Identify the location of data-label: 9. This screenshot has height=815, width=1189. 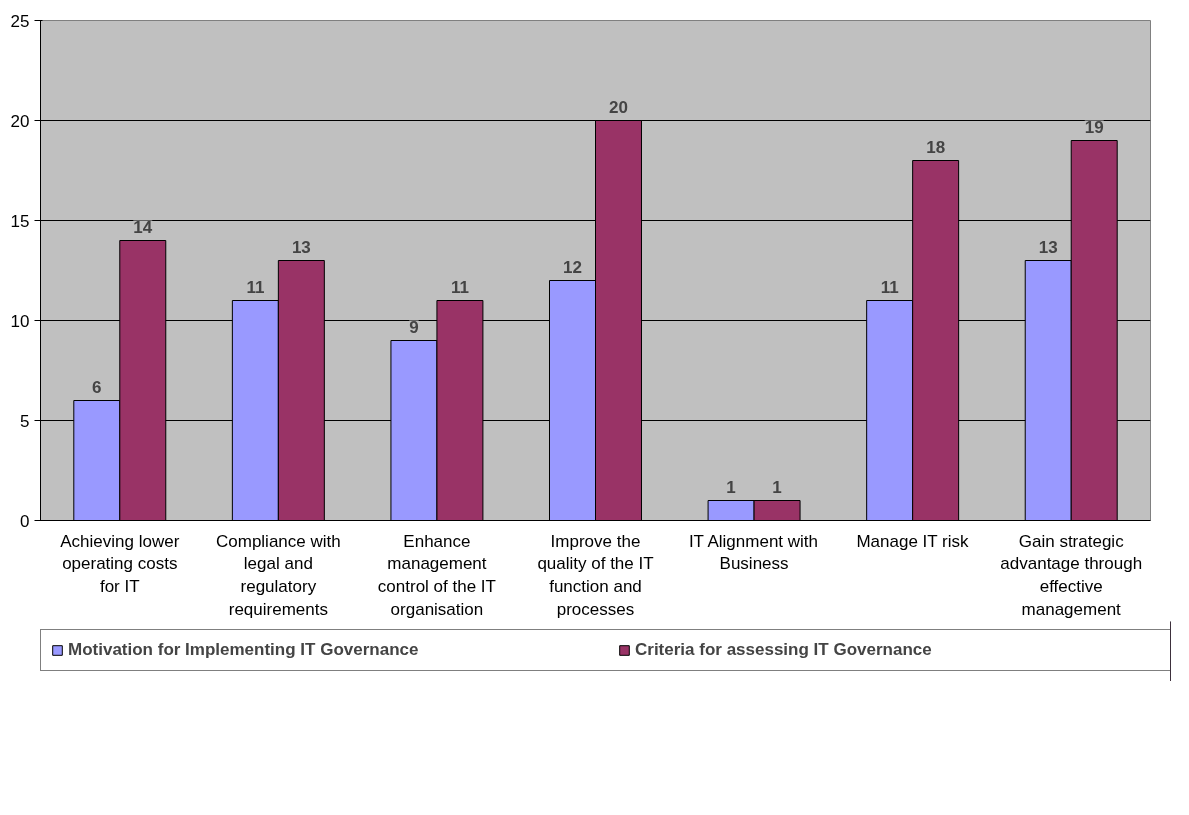
(414, 327).